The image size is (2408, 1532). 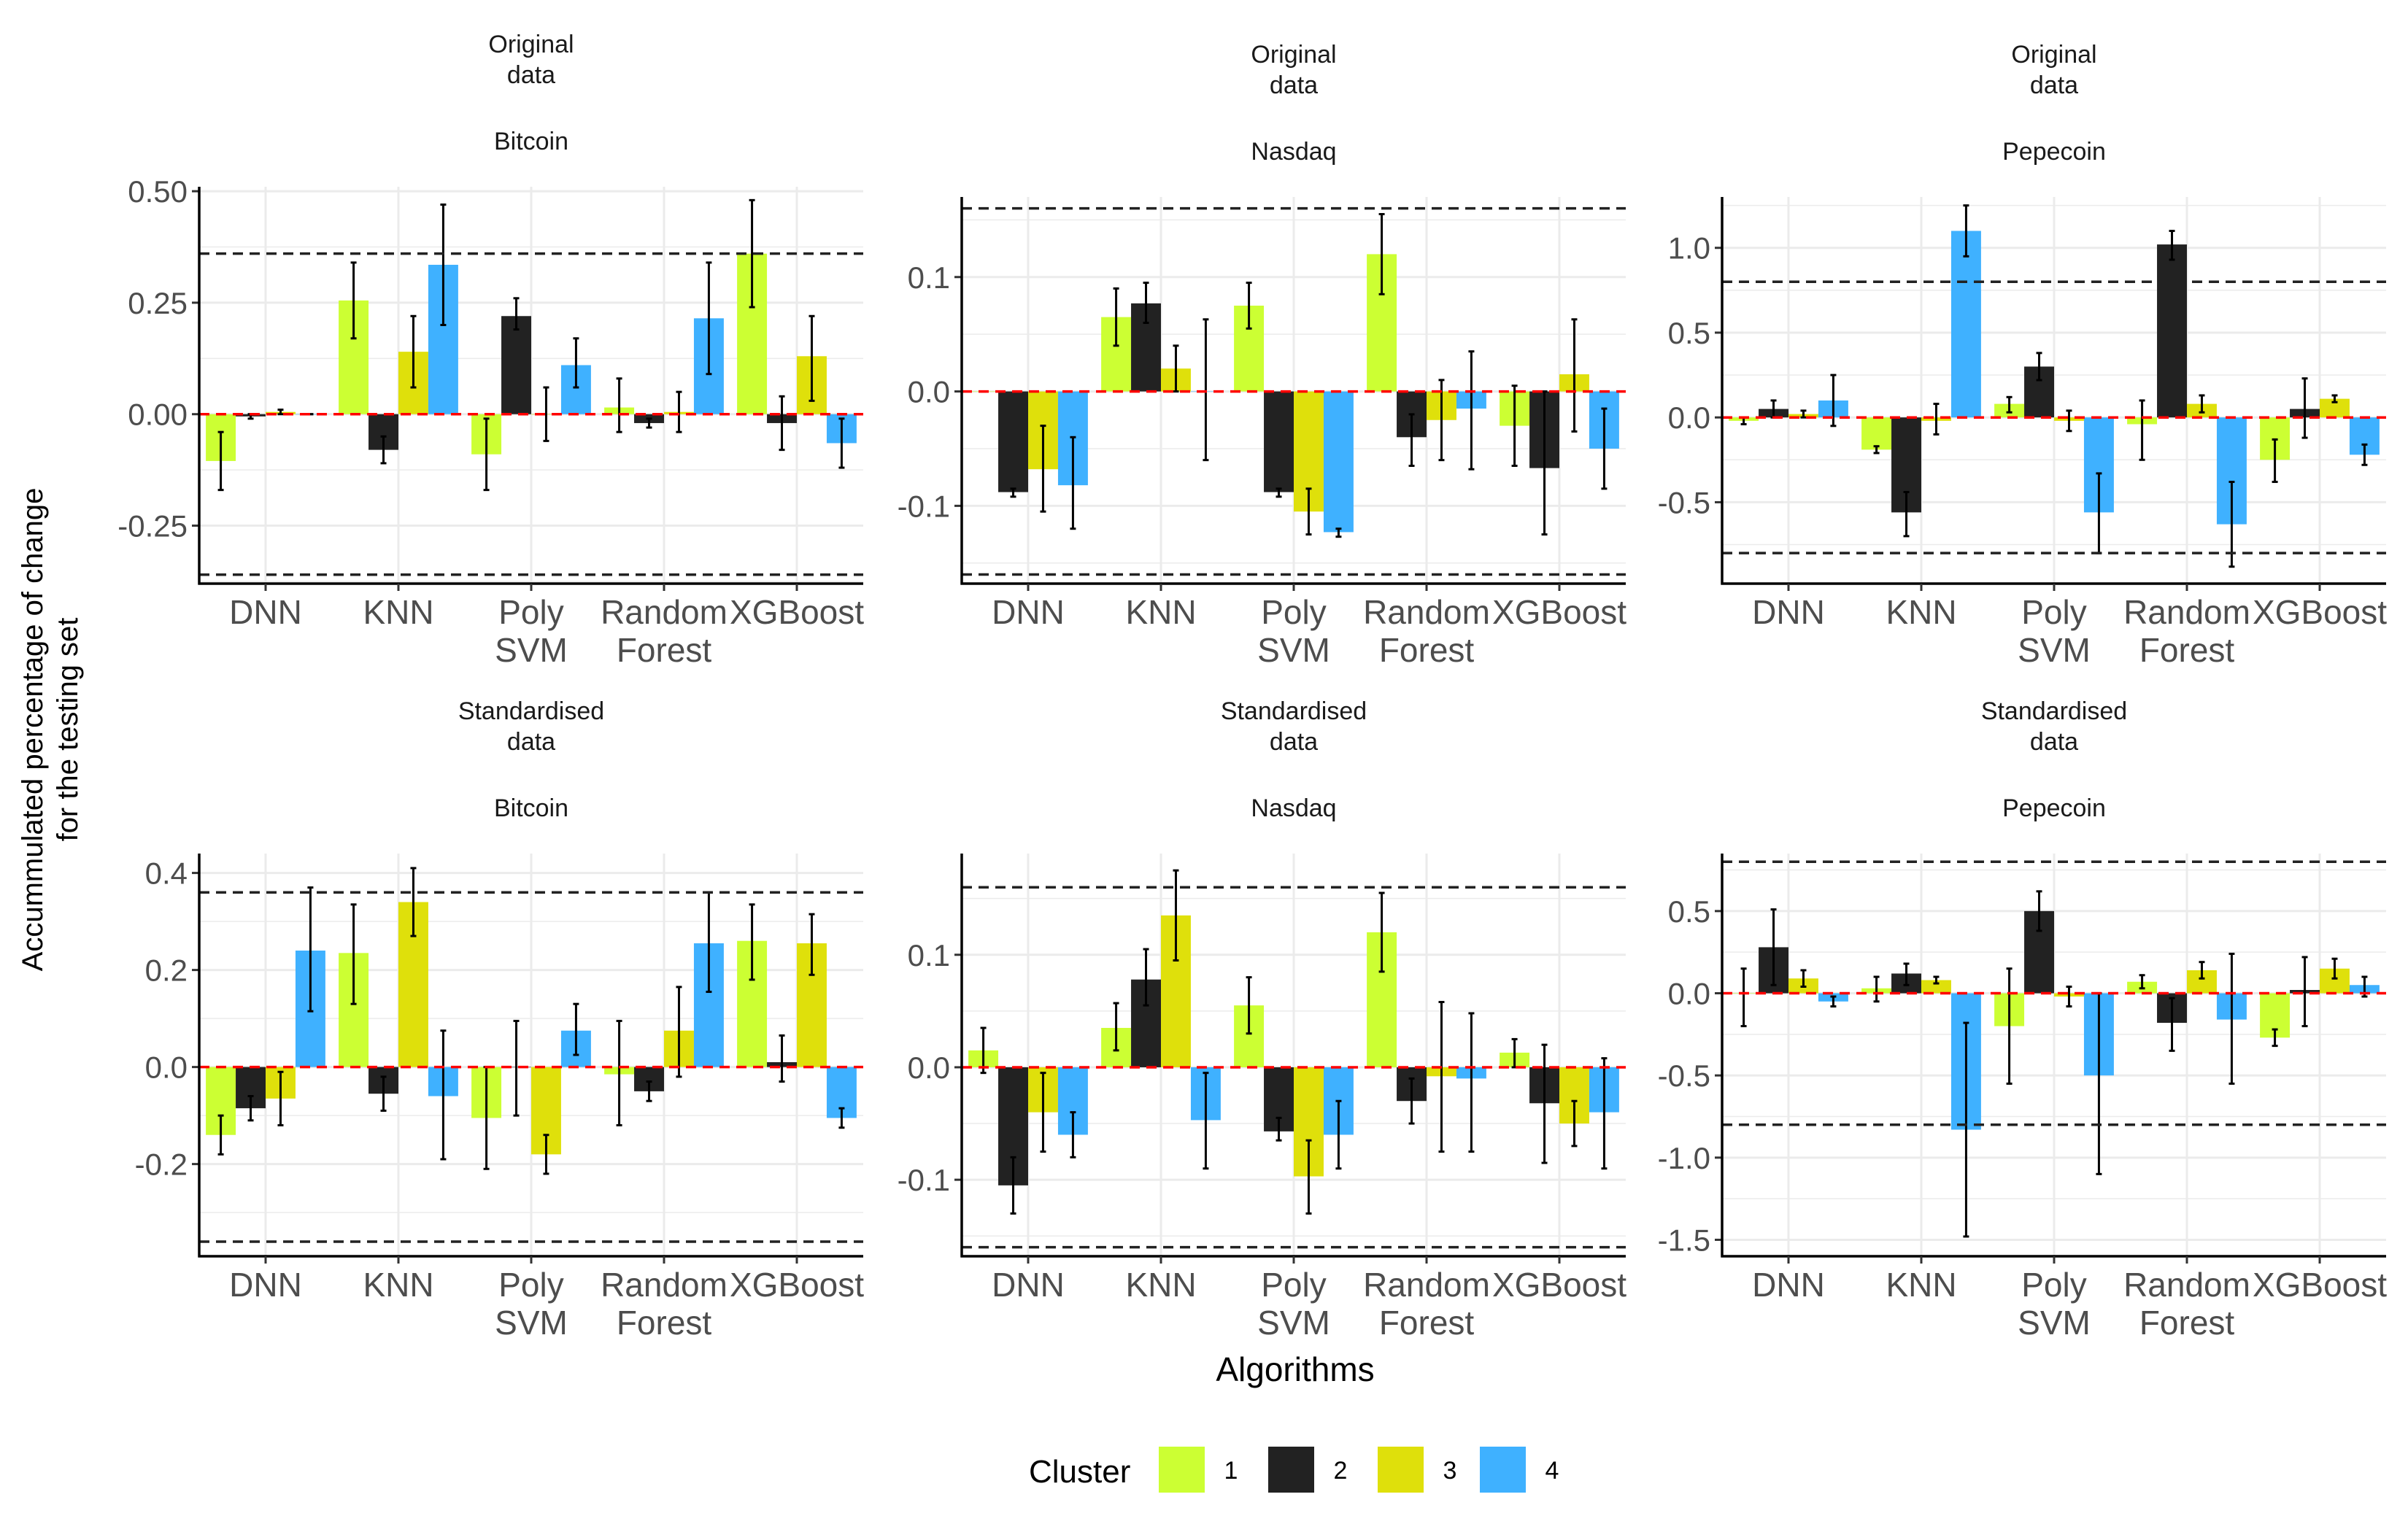 I want to click on y-tick-label: -1.0, so click(x=1684, y=1158).